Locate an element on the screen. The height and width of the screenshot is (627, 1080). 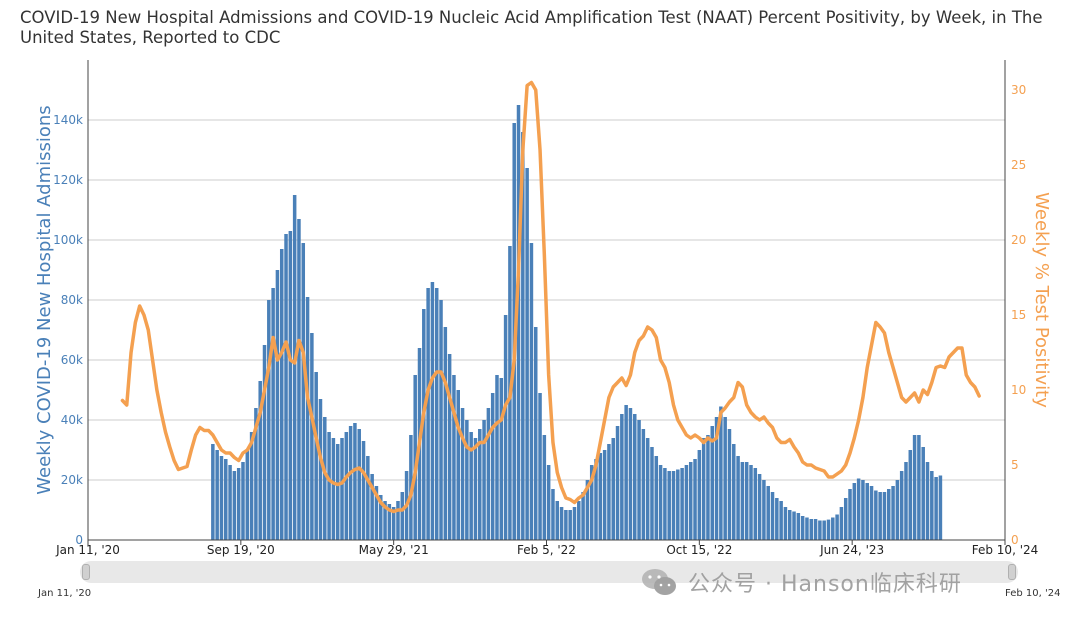
x-tick-label: Oct 15, '22 is located at coordinates (699, 550).